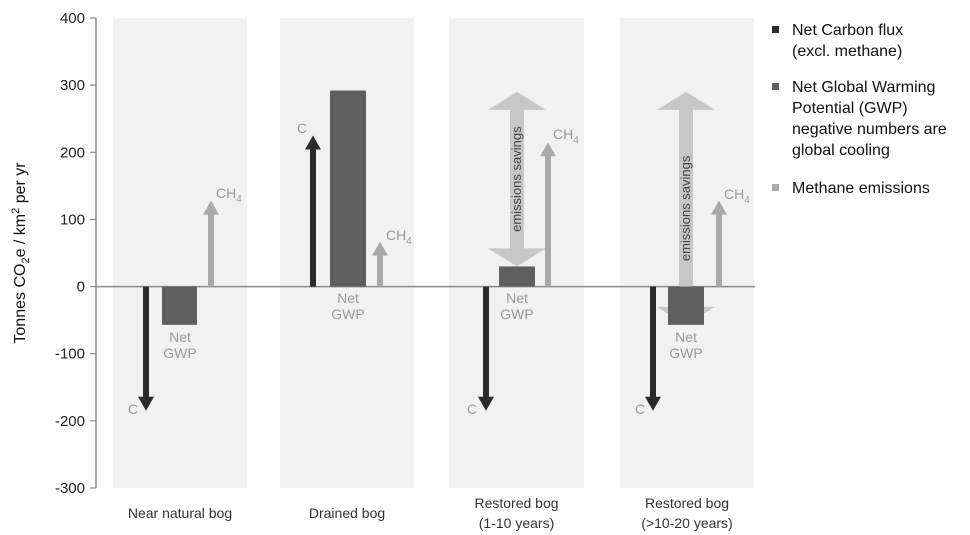  I want to click on legend-label: Net Carbon flux, so click(847, 30).